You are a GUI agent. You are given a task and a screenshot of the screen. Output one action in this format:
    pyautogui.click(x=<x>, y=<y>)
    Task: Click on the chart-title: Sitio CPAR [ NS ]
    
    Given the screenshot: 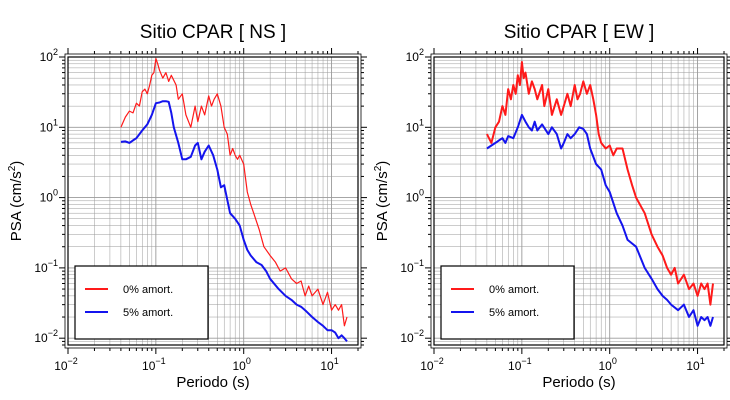 What is the action you would take?
    pyautogui.click(x=213, y=32)
    